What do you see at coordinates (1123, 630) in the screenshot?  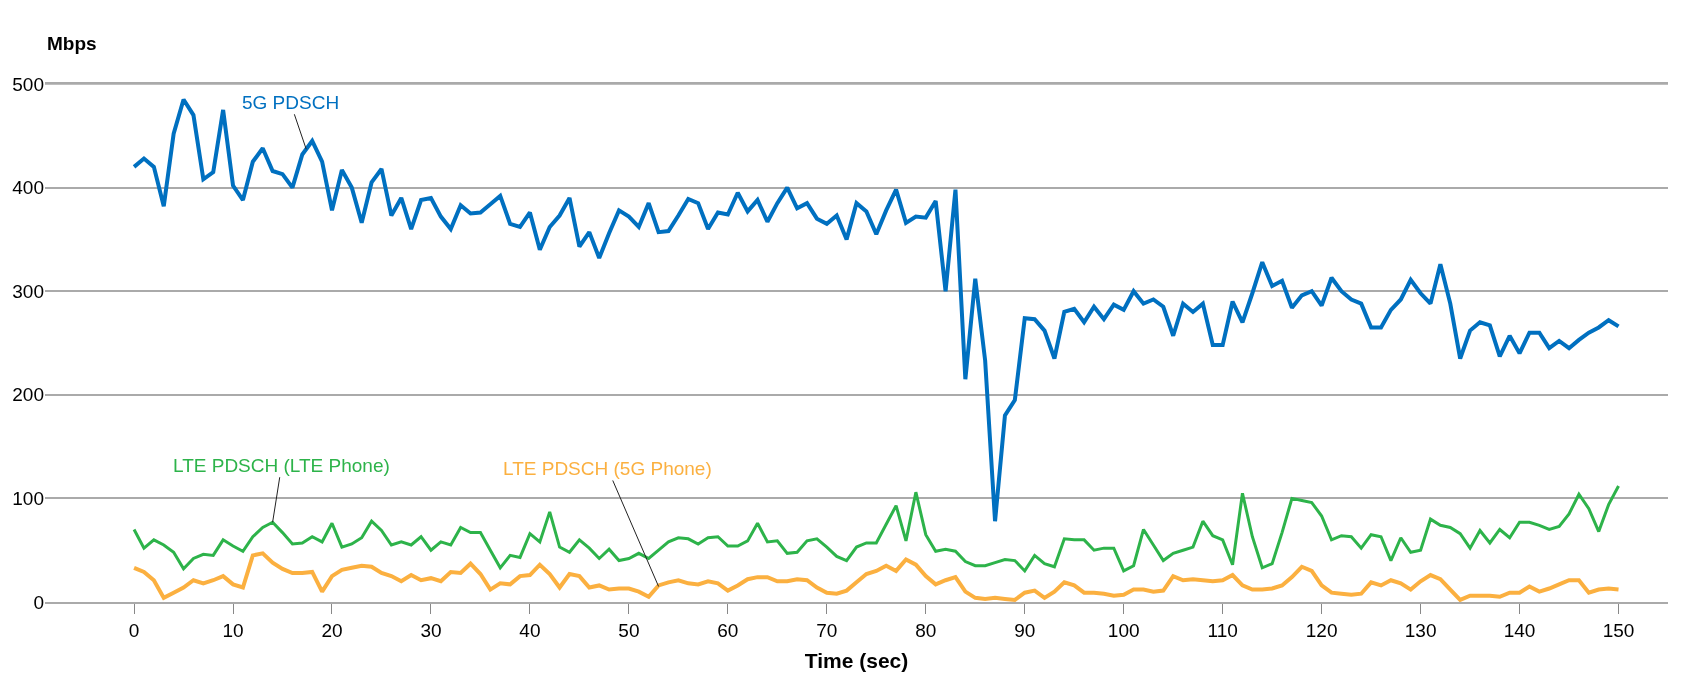 I see `x-tick-label: 100` at bounding box center [1123, 630].